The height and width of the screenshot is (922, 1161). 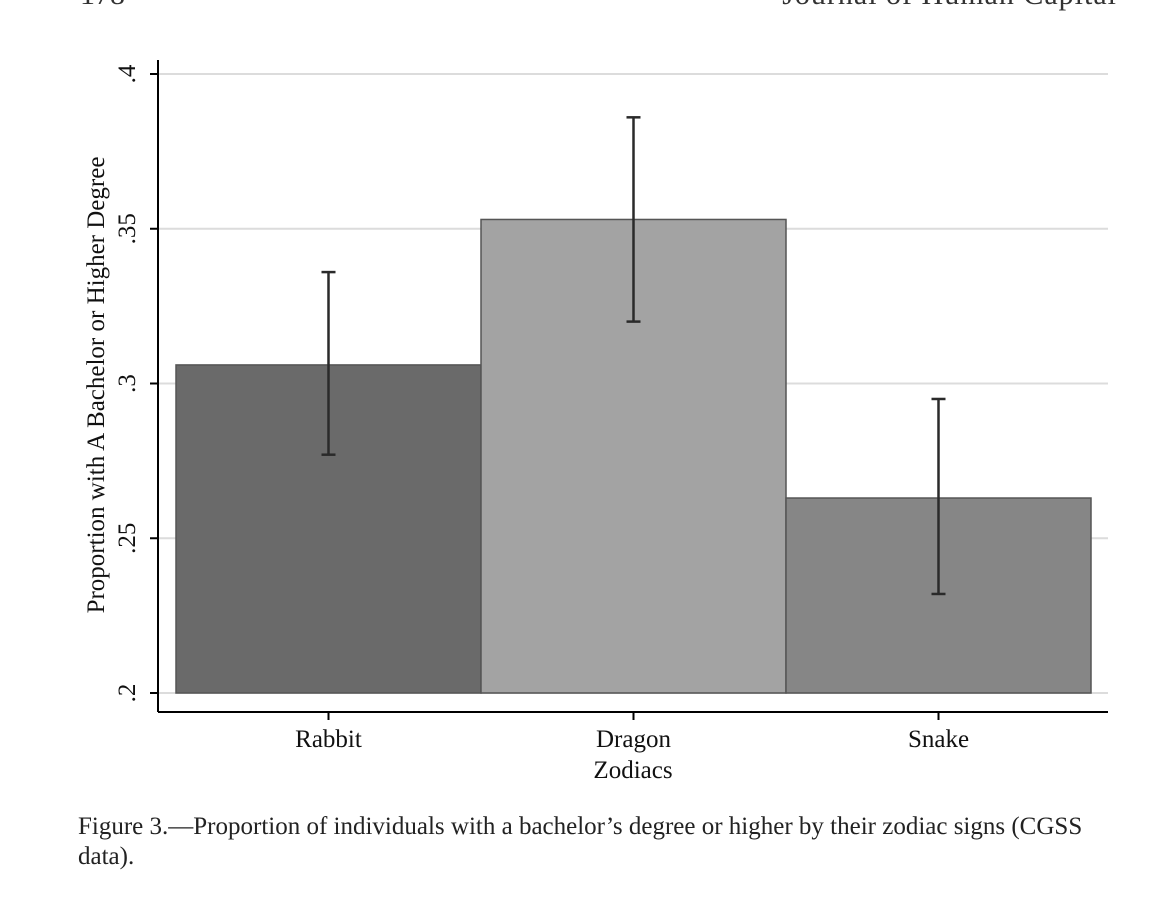 What do you see at coordinates (580, 9) in the screenshot?
I see `page-header: 178 Journal of Human Capital` at bounding box center [580, 9].